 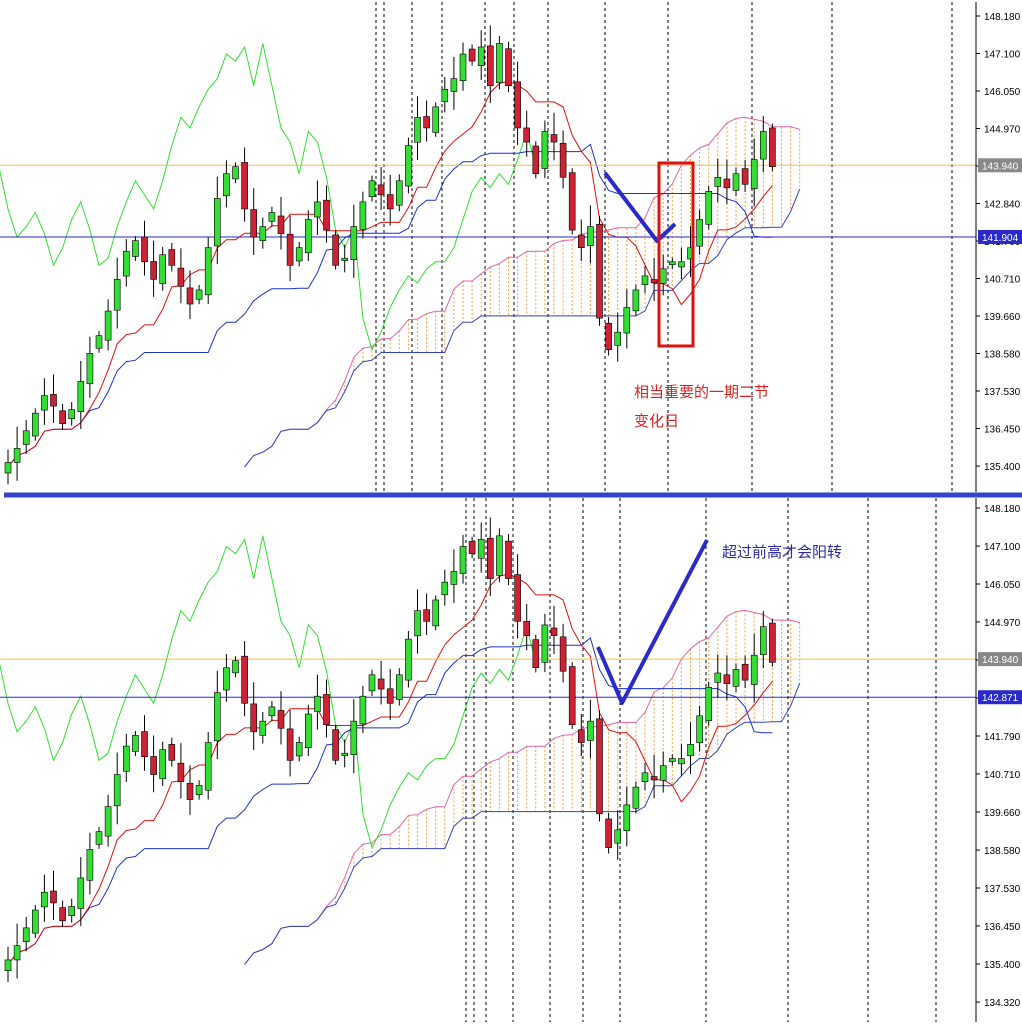 What do you see at coordinates (1000, 238) in the screenshot?
I see `price-marker-label: 141.904` at bounding box center [1000, 238].